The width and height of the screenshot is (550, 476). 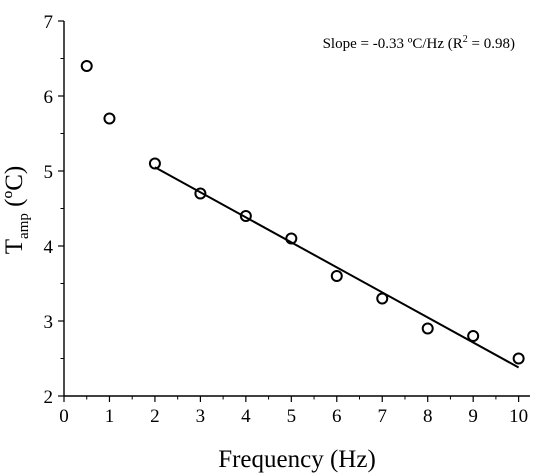 What do you see at coordinates (297, 459) in the screenshot?
I see `x-axis-title: Frequency (Hz)` at bounding box center [297, 459].